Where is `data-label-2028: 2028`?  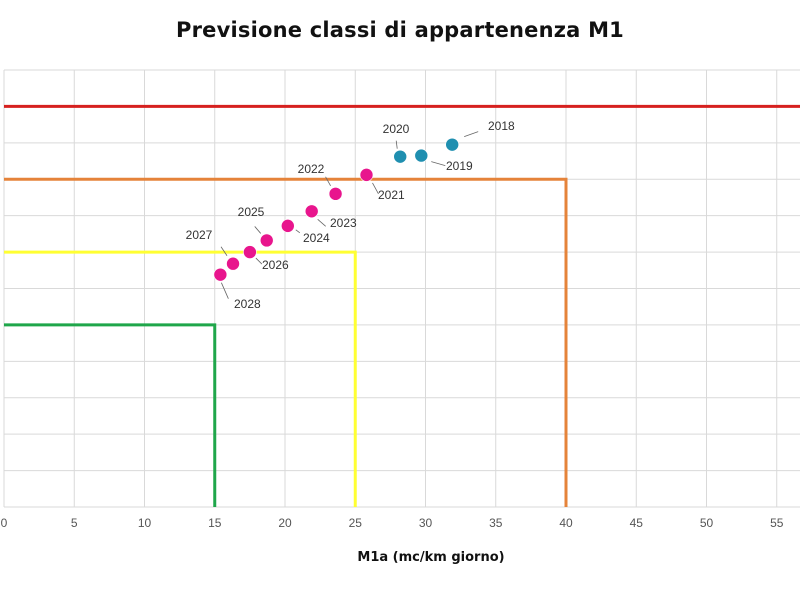 data-label-2028: 2028 is located at coordinates (247, 304).